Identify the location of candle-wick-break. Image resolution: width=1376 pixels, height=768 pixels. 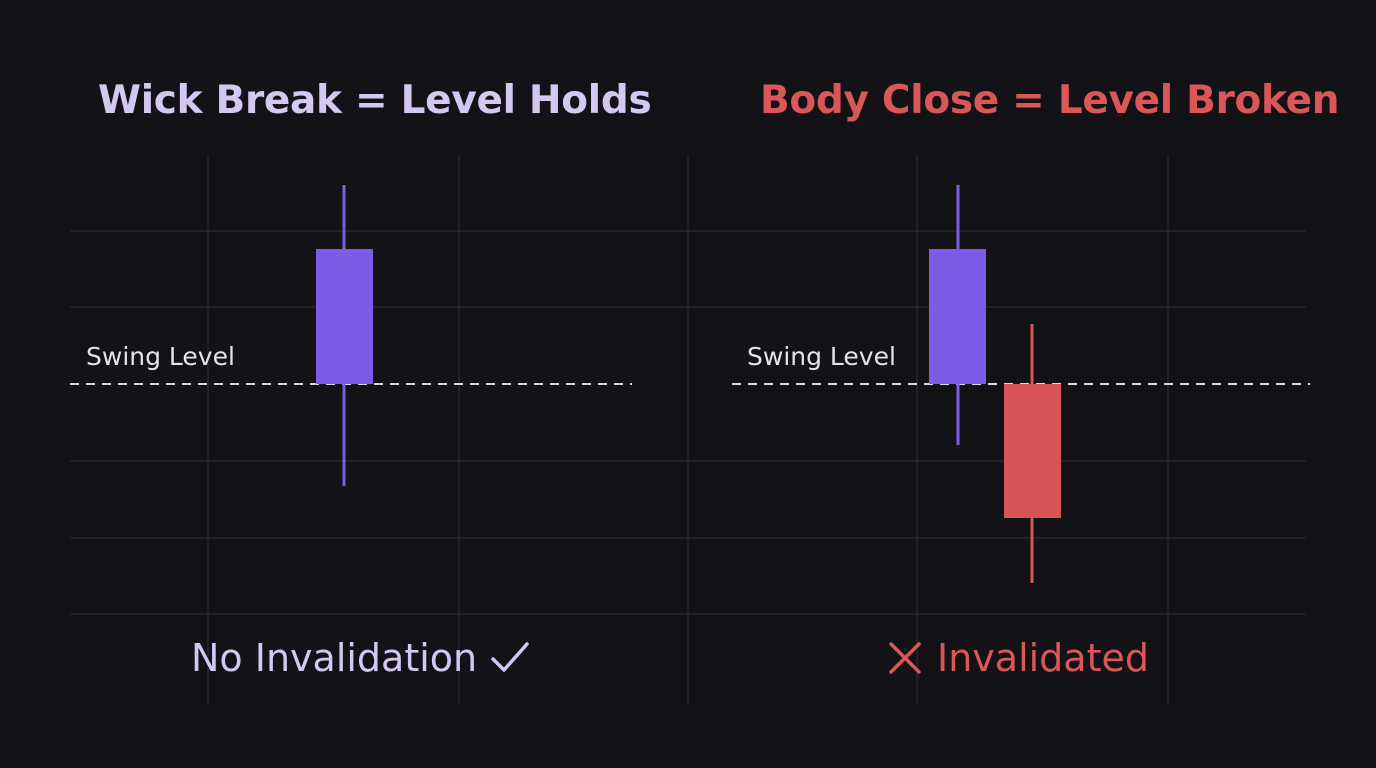
(344, 335).